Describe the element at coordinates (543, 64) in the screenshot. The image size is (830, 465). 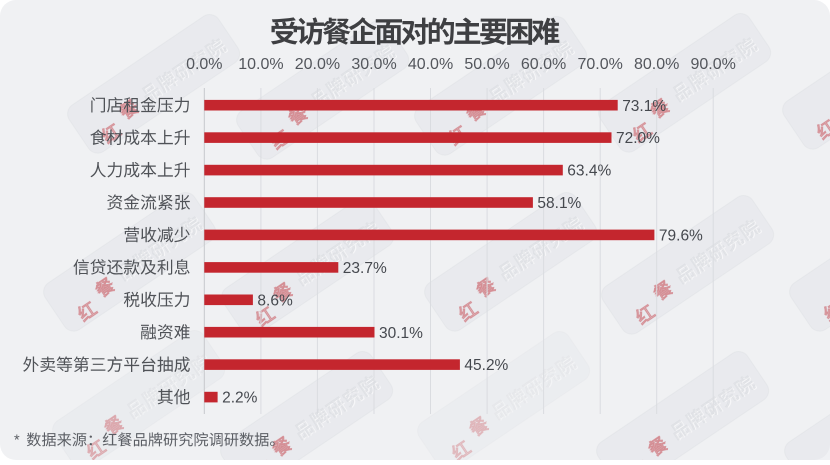
I see `svg-text: 60.0%` at that location.